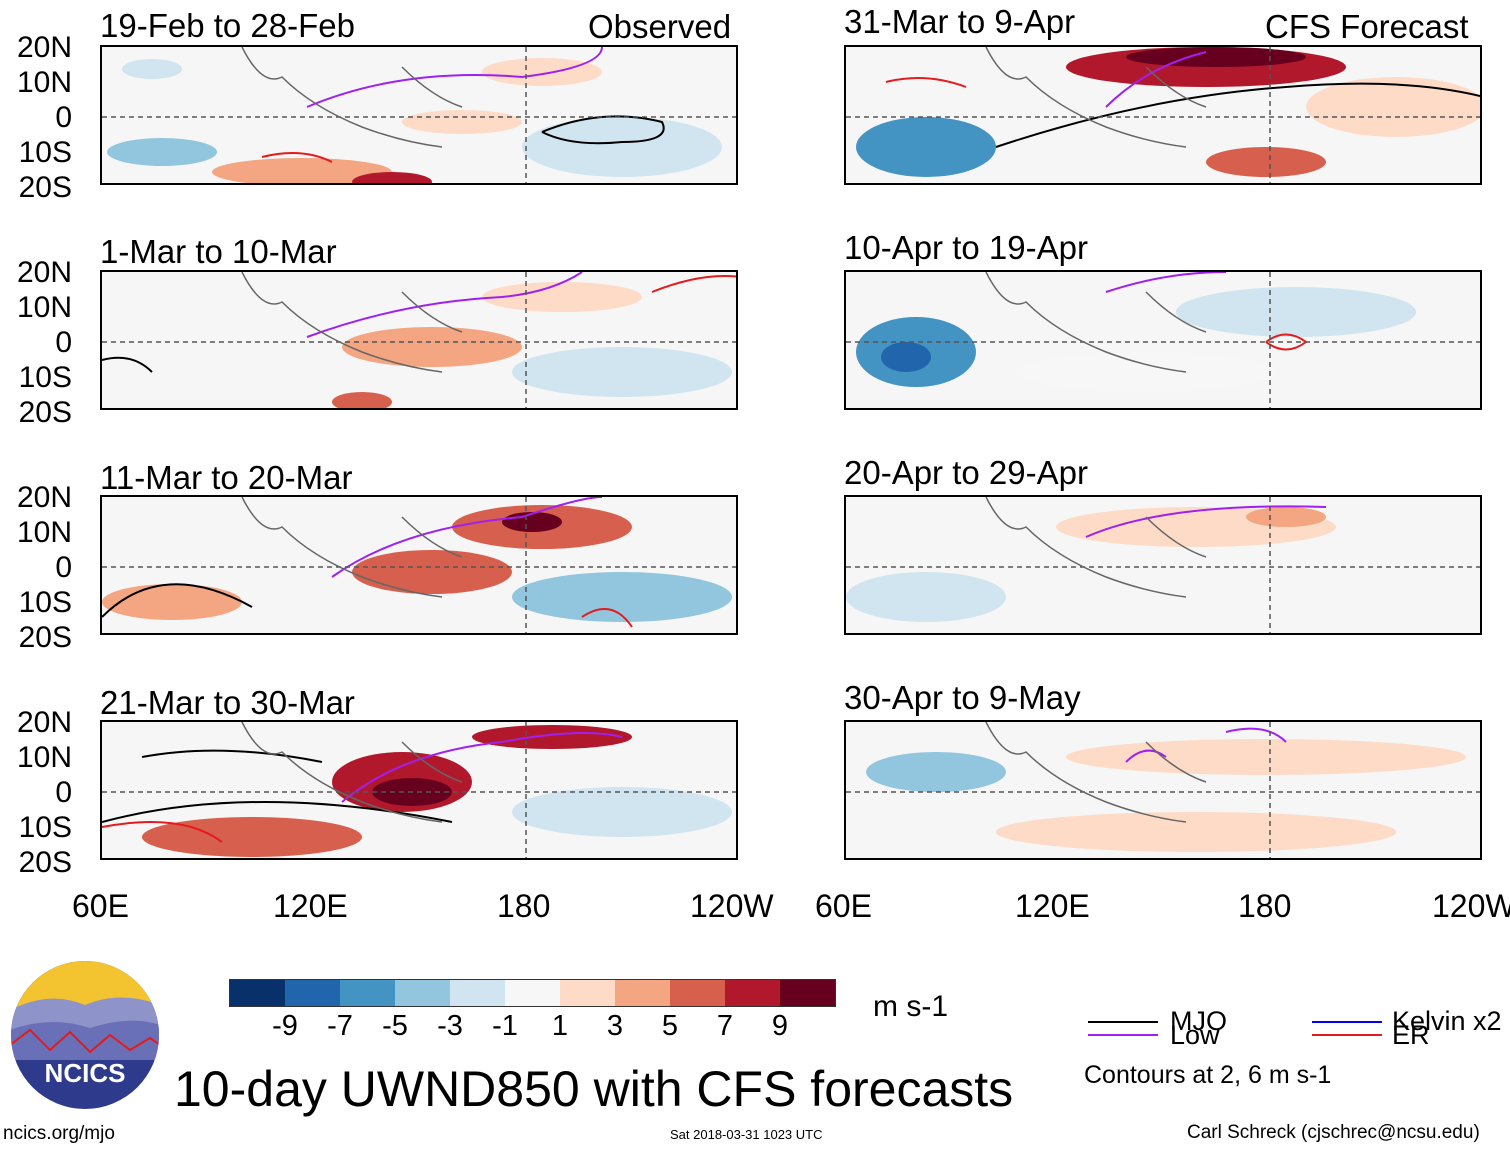 The height and width of the screenshot is (1149, 1510). I want to click on colorbar-label: -3, so click(450, 1026).